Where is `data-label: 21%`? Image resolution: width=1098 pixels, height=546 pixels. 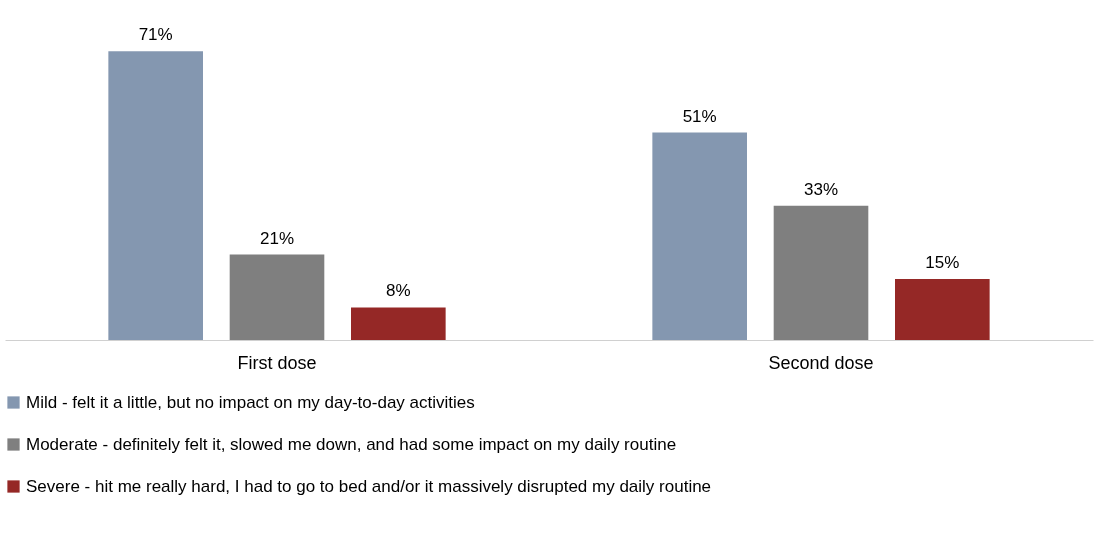
data-label: 21% is located at coordinates (277, 238).